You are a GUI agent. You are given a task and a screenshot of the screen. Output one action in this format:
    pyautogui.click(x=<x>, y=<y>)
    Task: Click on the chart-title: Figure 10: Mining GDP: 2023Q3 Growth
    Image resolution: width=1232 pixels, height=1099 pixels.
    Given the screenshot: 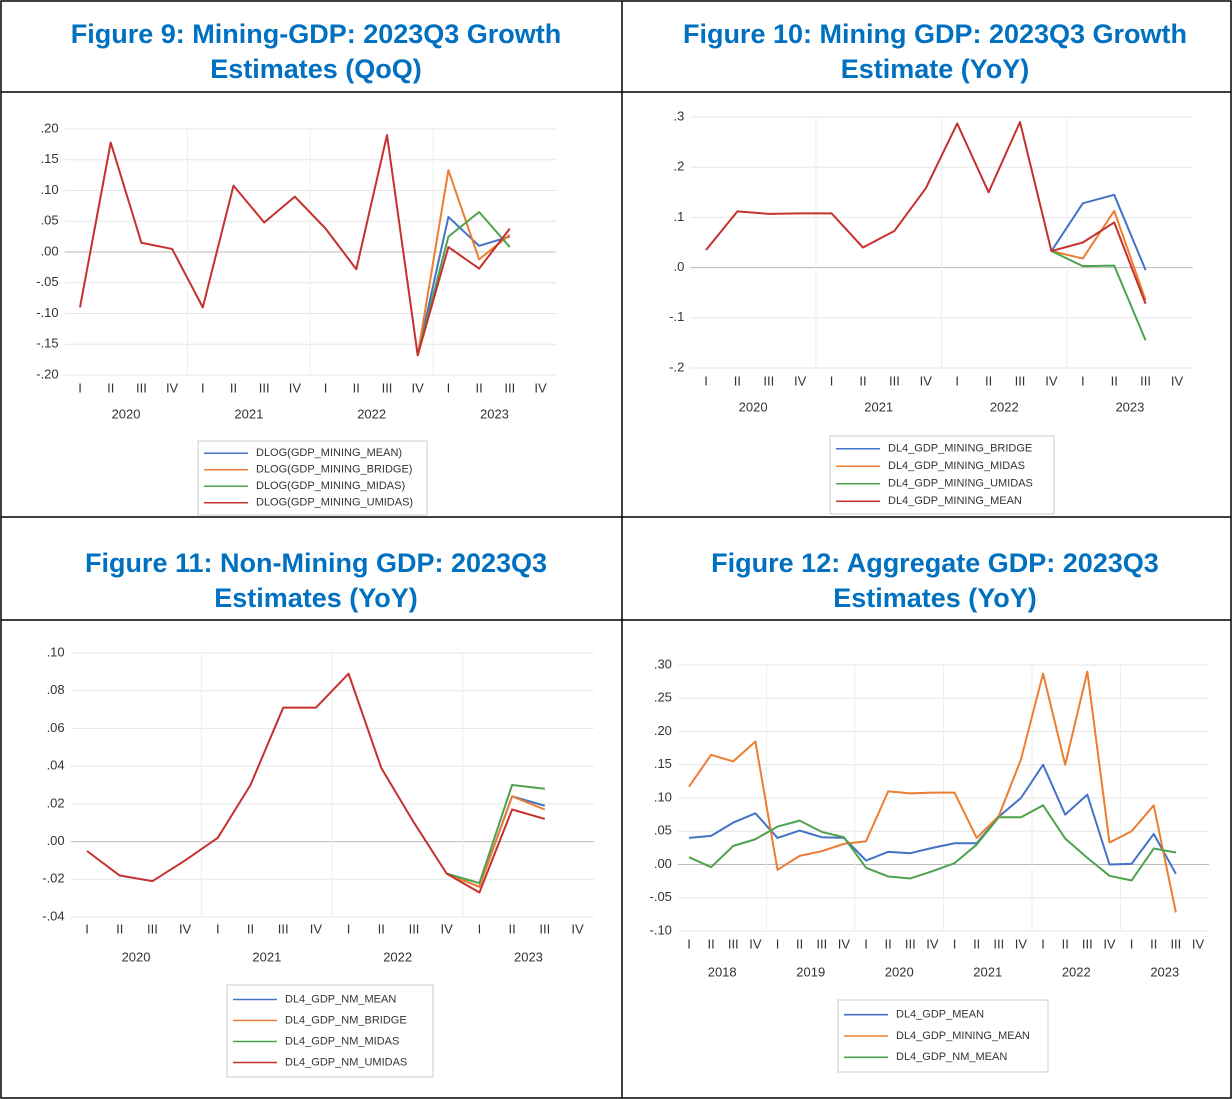 What is the action you would take?
    pyautogui.click(x=935, y=34)
    